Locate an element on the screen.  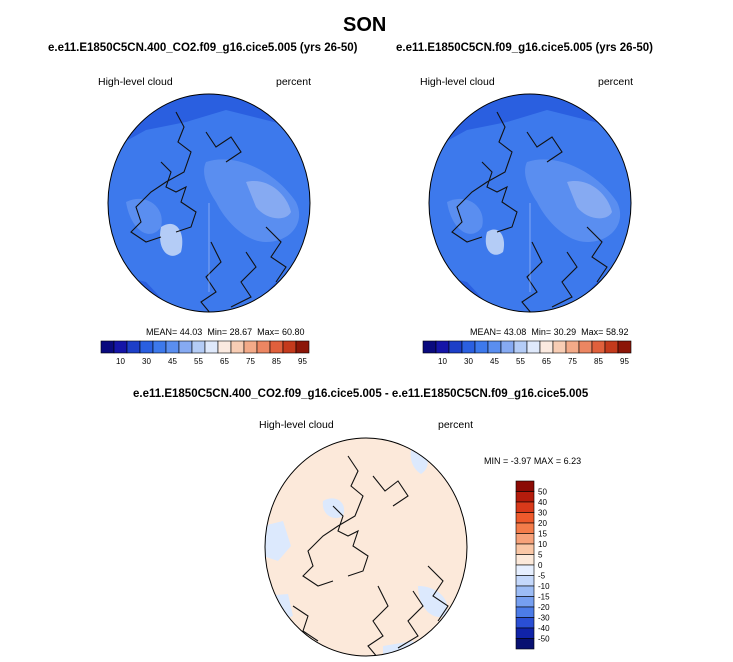
max-value: 6.23 is located at coordinates (572, 461).